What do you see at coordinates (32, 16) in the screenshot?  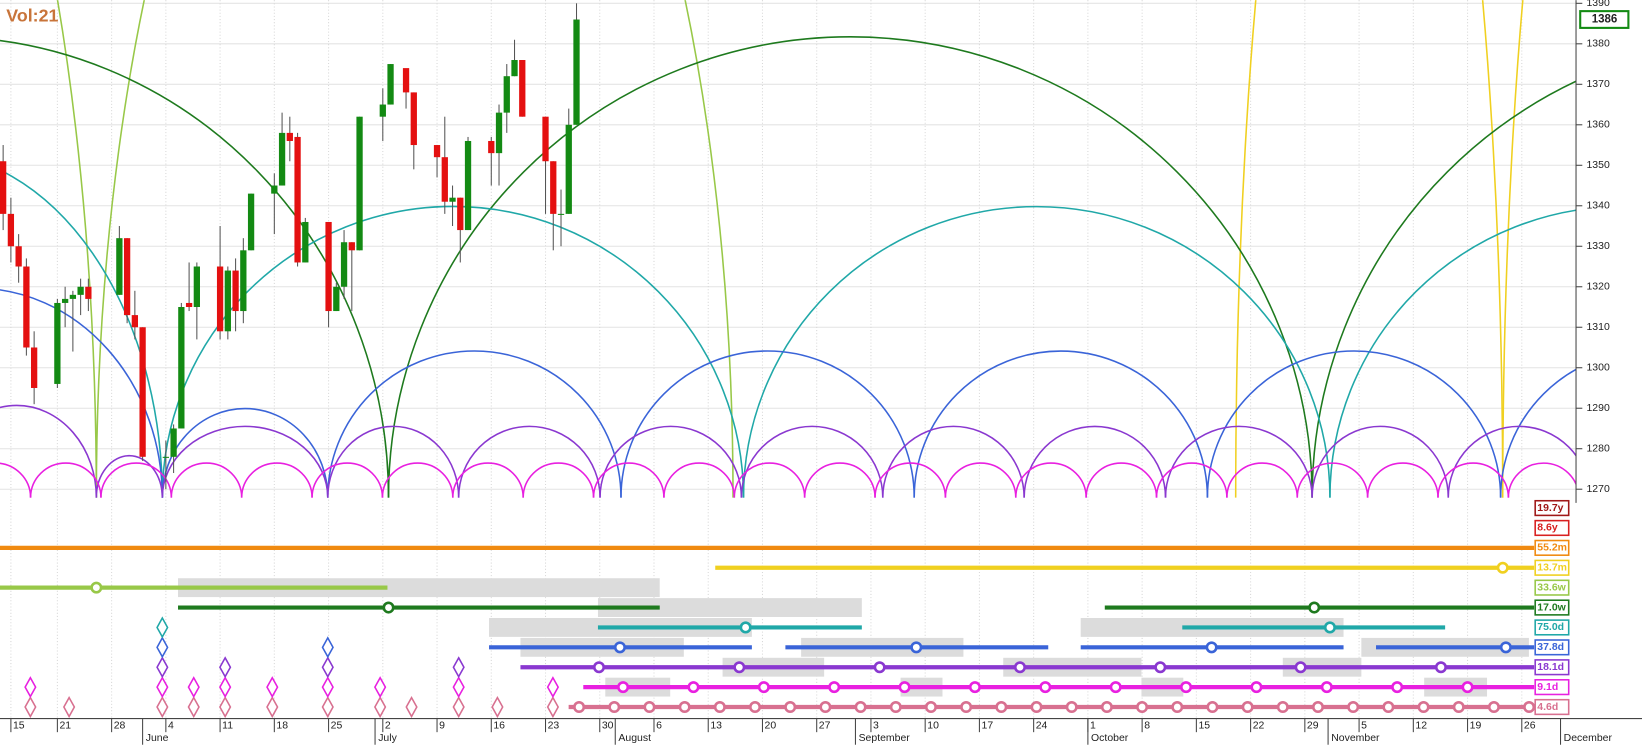 I see `chart-title: Vol:21` at bounding box center [32, 16].